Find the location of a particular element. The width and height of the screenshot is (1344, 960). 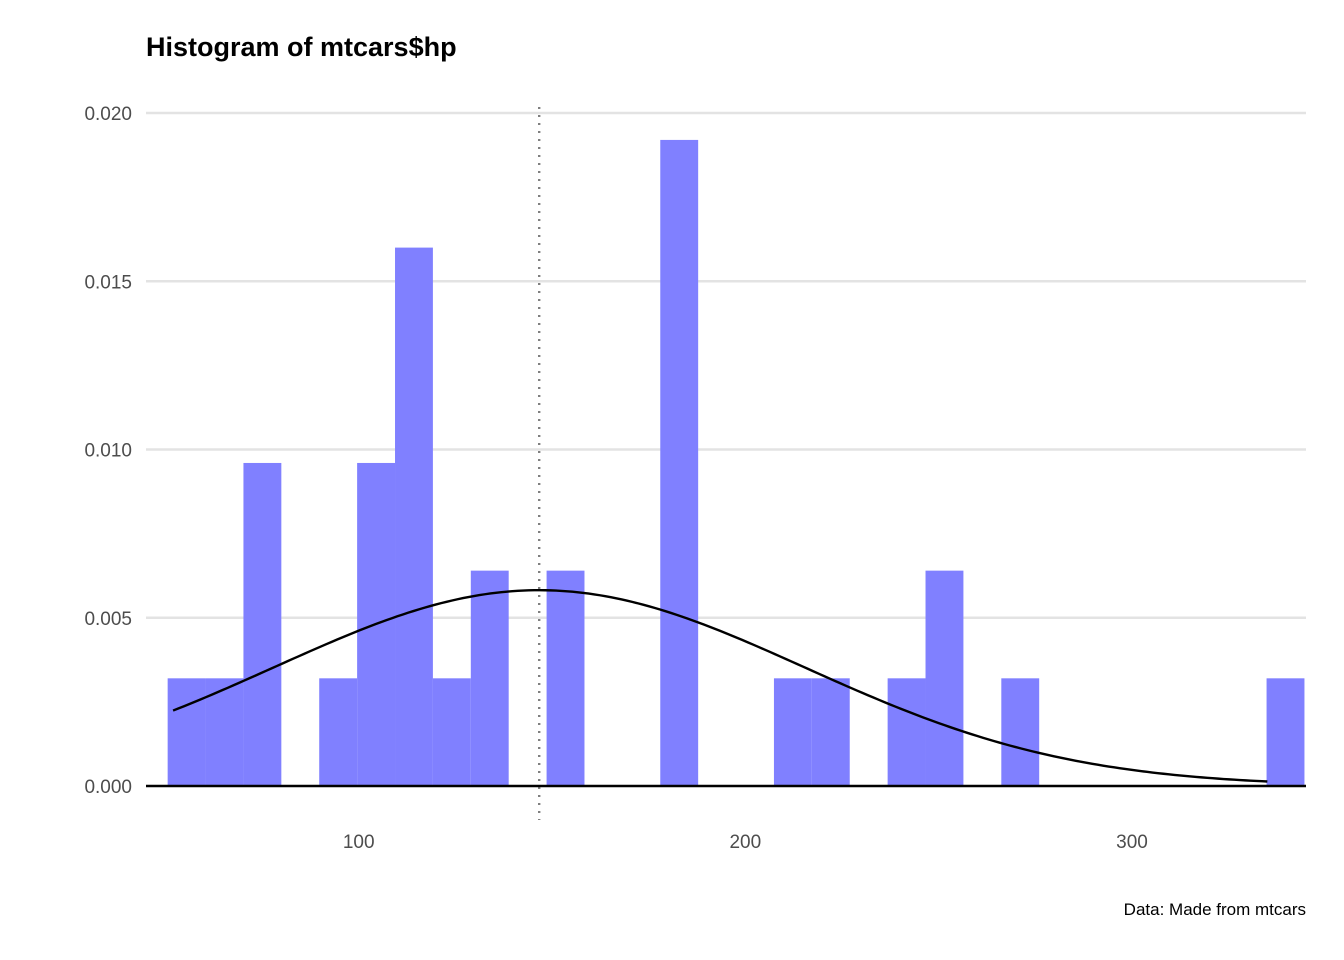

chart-caption: Data: Made from mtcars is located at coordinates (1214, 909).